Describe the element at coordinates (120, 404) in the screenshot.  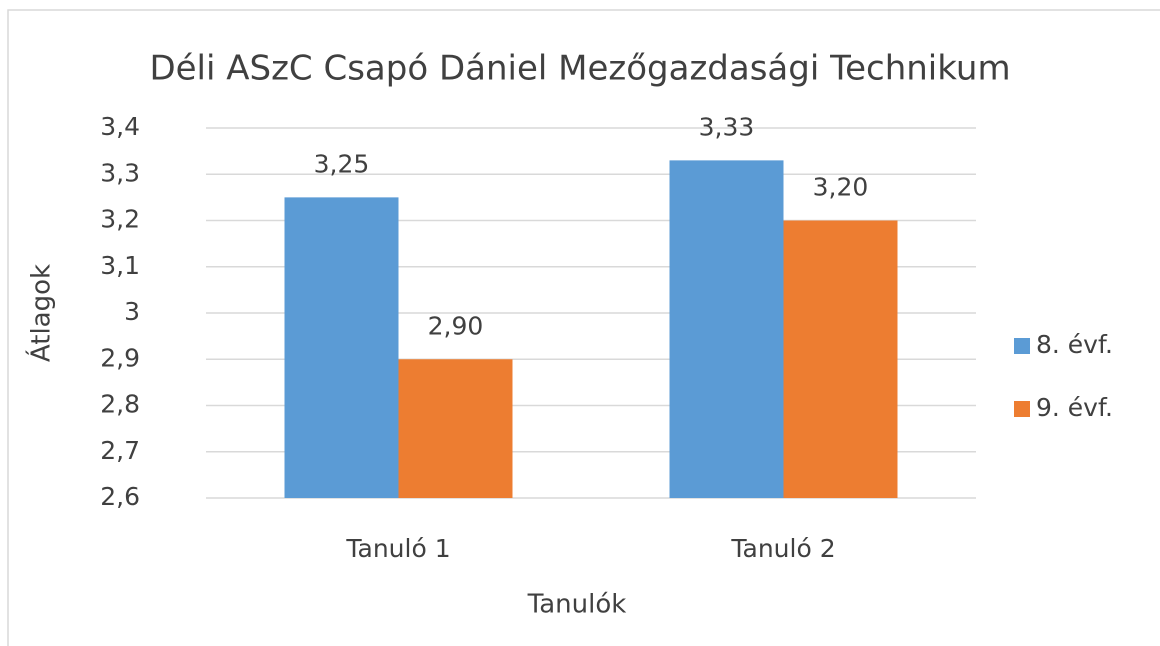
I see `y-tick-label: 2,8` at that location.